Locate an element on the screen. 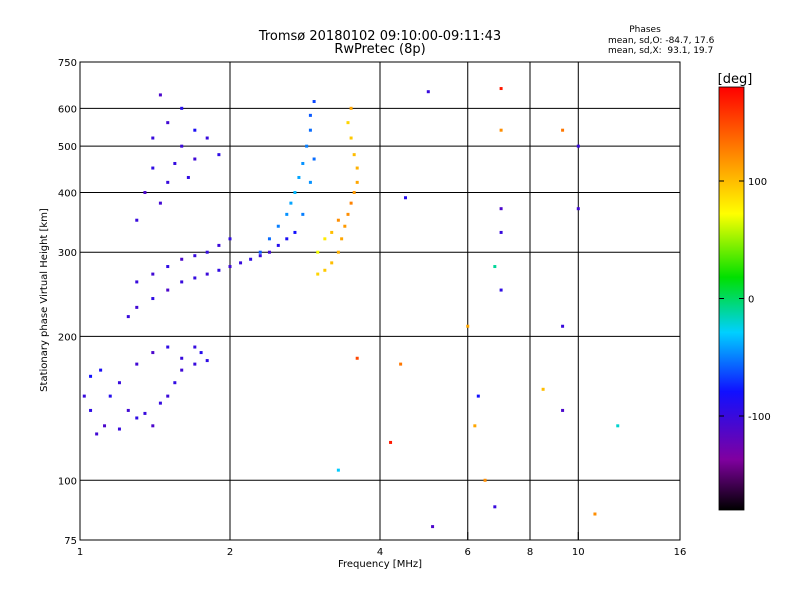  colorbar-ticks: 100 0 -100 is located at coordinates (745, 300).